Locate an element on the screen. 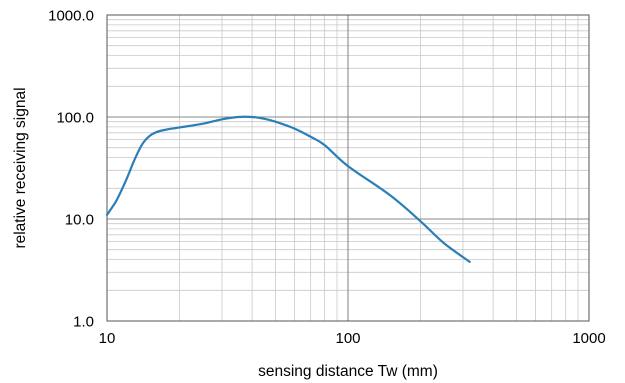 This screenshot has height=383, width=625. x-tick-label: 1000 is located at coordinates (588, 338).